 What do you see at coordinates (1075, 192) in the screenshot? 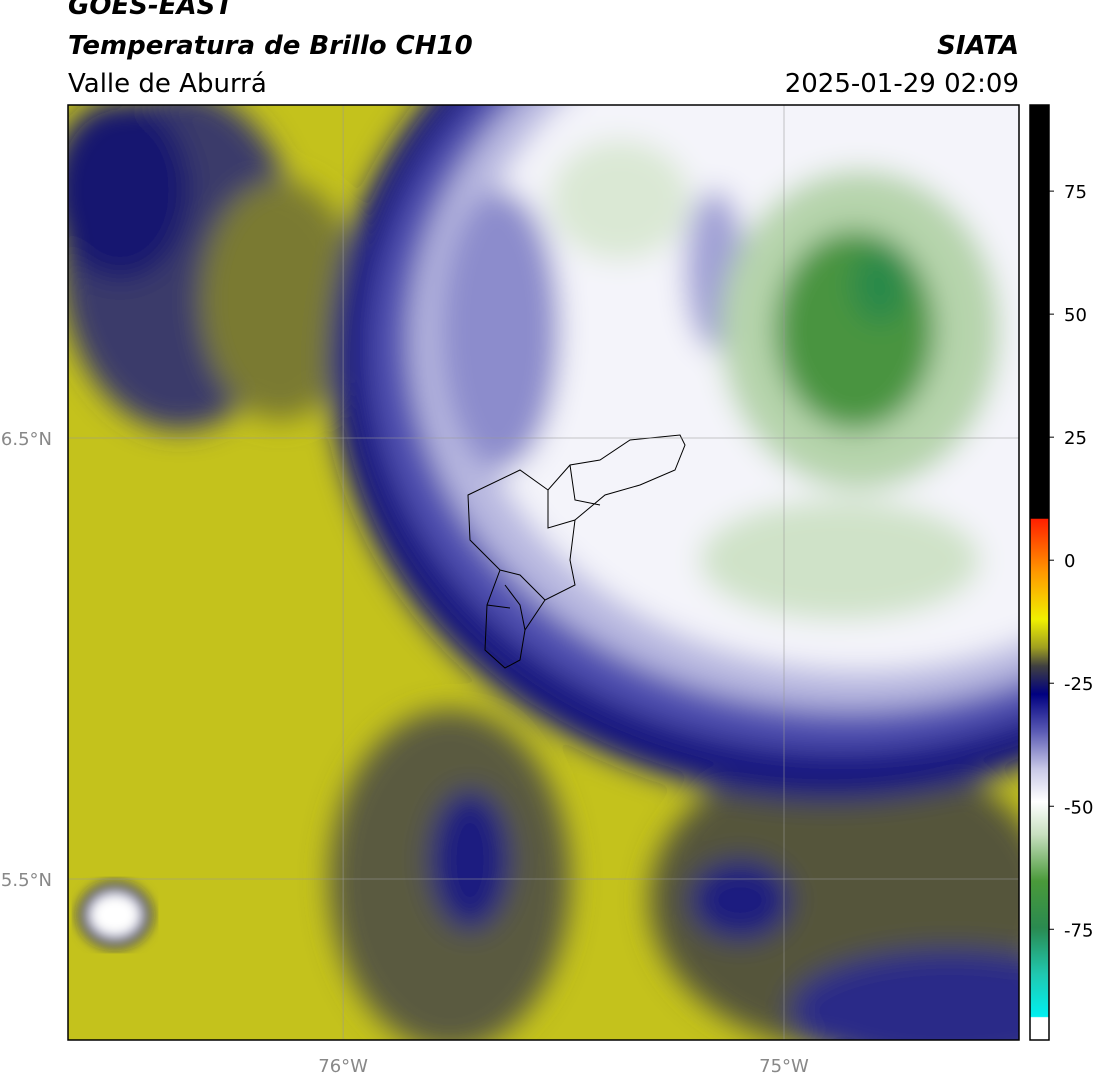
I see `colorbar-tick-label: 75` at bounding box center [1075, 192].